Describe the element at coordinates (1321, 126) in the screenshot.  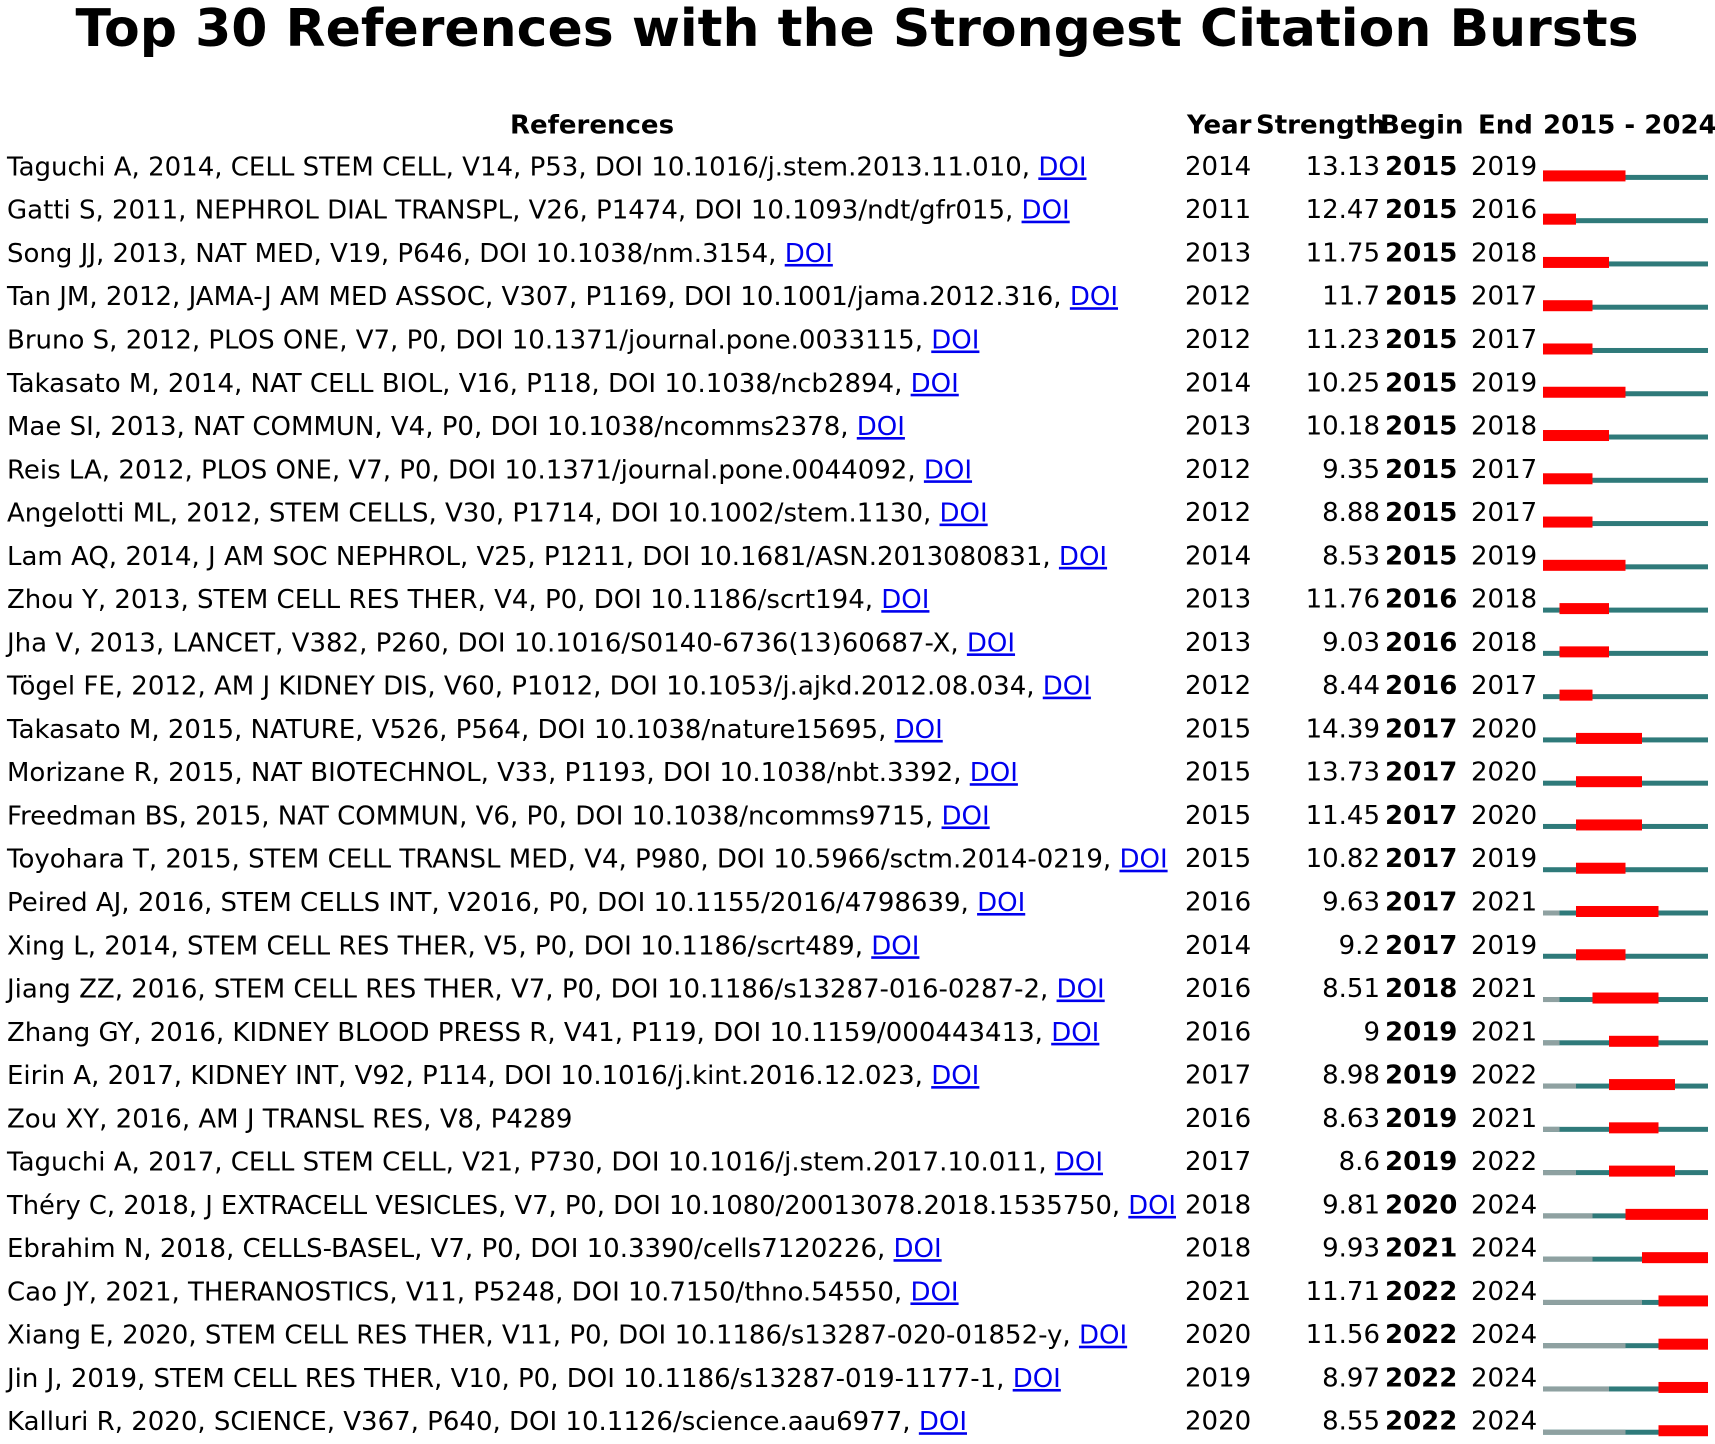
I see `header-strength: Strength` at that location.